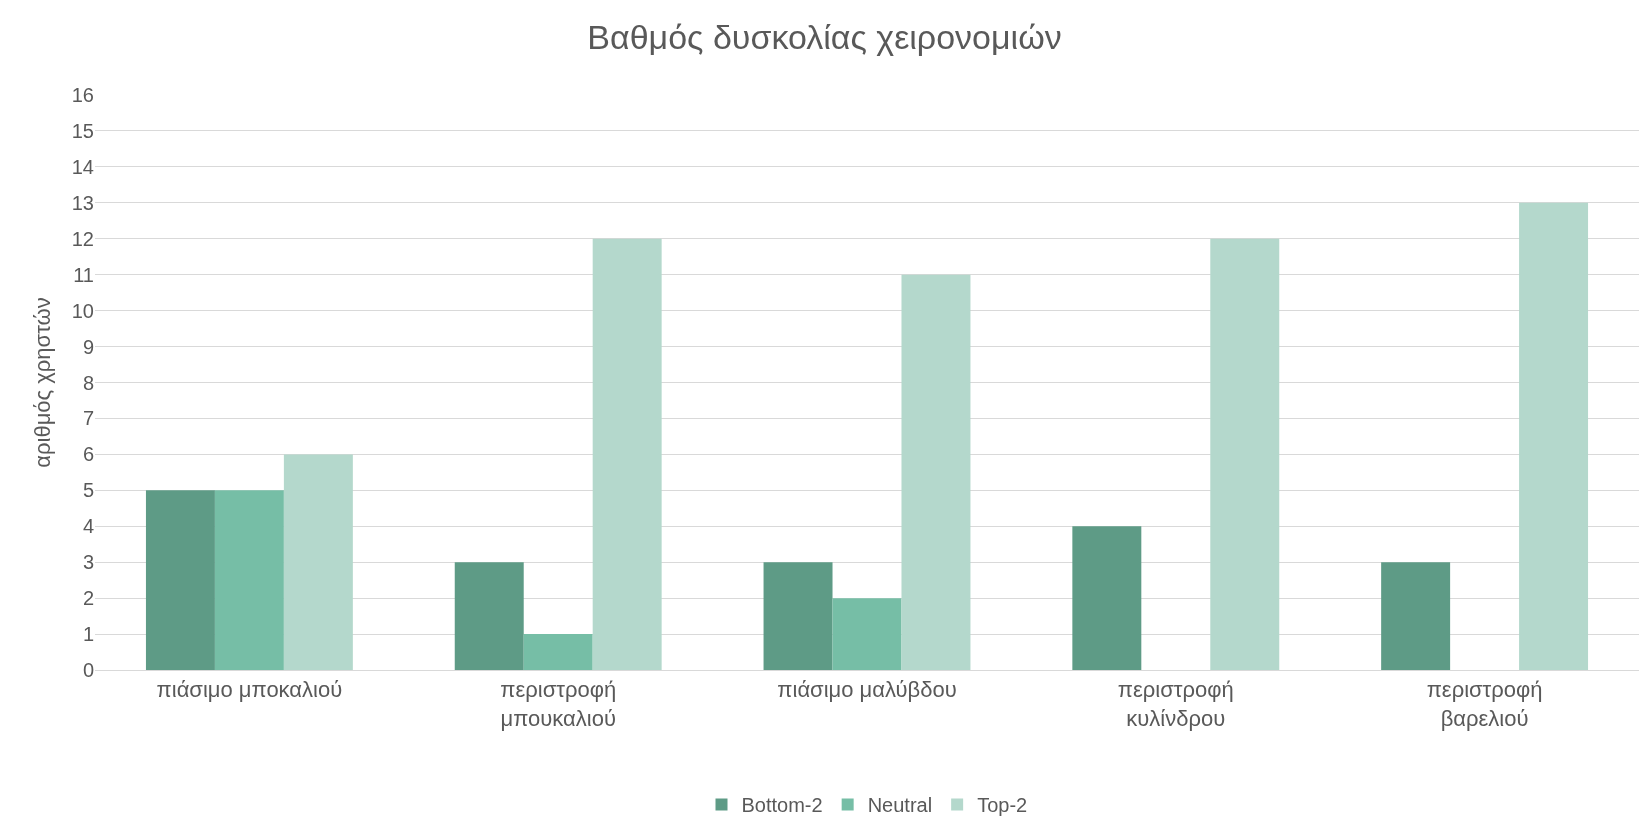  I want to click on y-tick-label: 5, so click(88, 490).